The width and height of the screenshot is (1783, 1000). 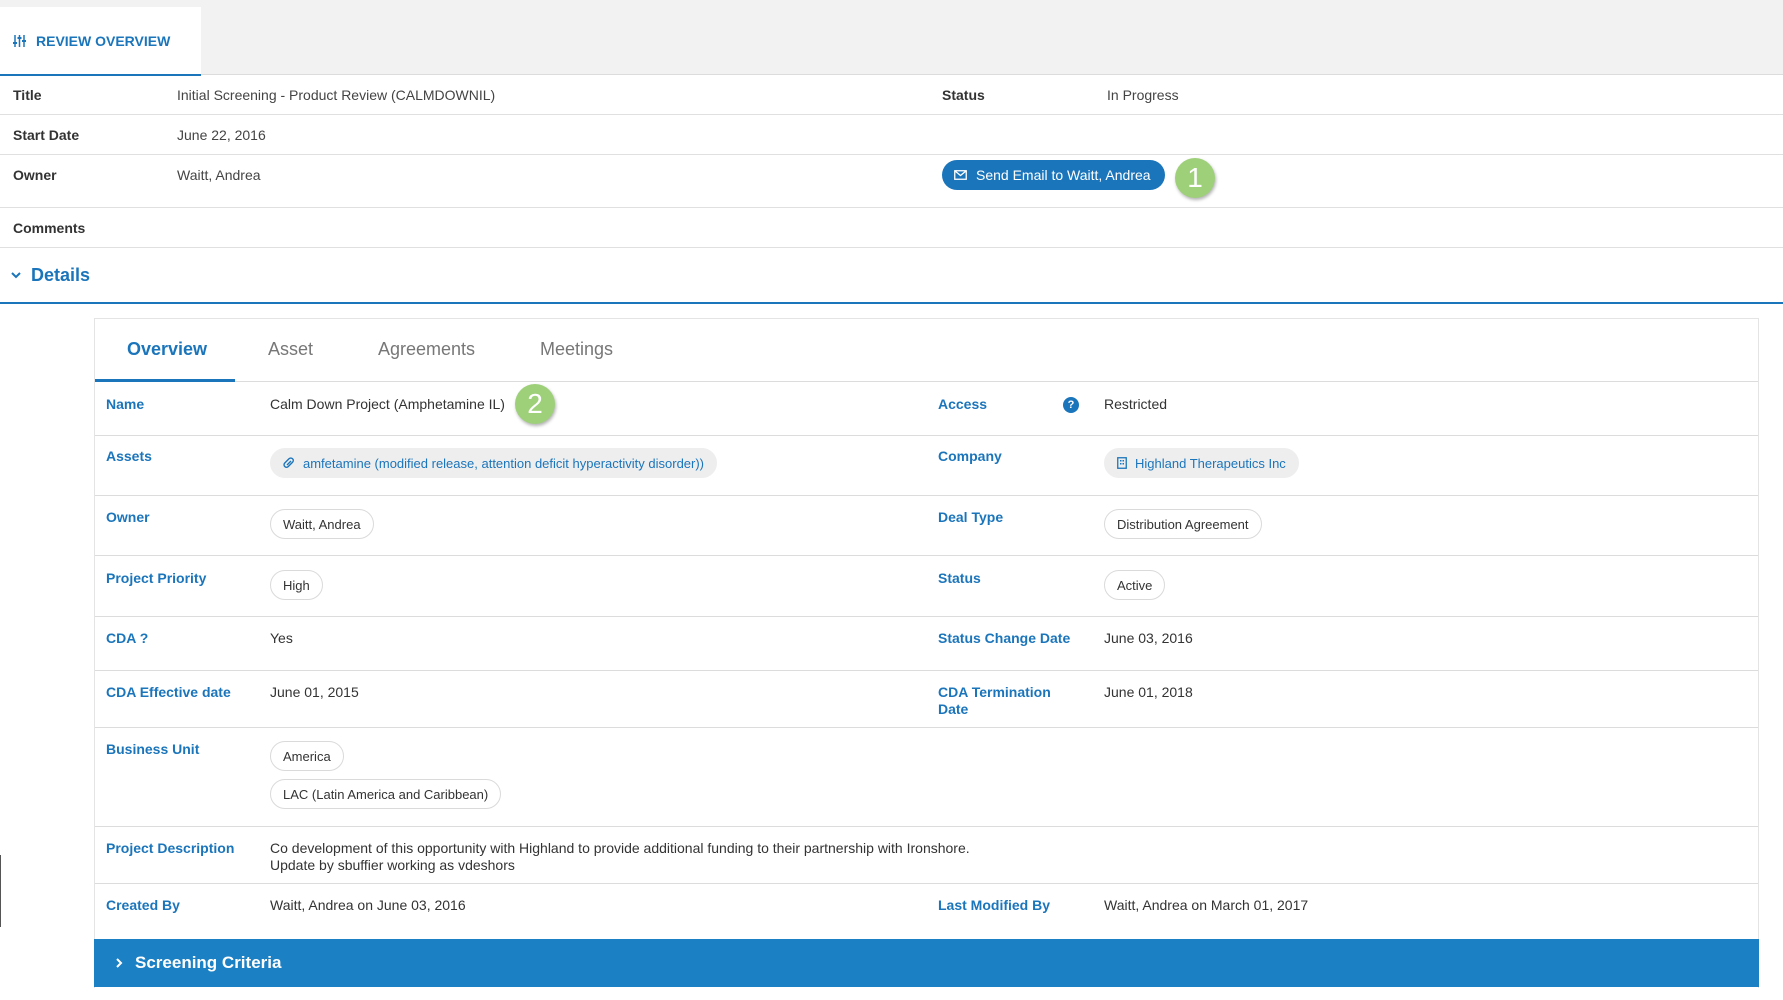 I want to click on deal-type-pill: Distribution Agreement, so click(x=1183, y=524).